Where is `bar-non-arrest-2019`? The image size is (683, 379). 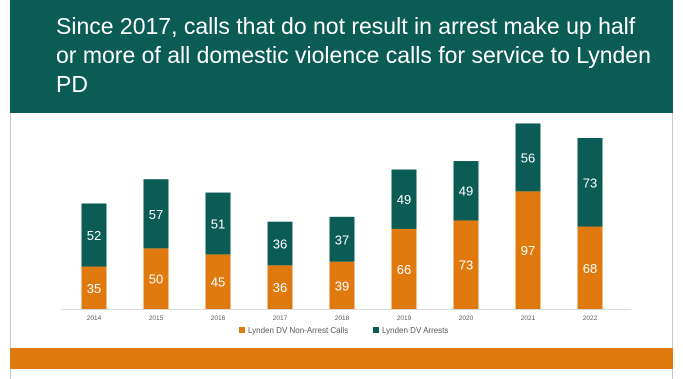 bar-non-arrest-2019 is located at coordinates (404, 268).